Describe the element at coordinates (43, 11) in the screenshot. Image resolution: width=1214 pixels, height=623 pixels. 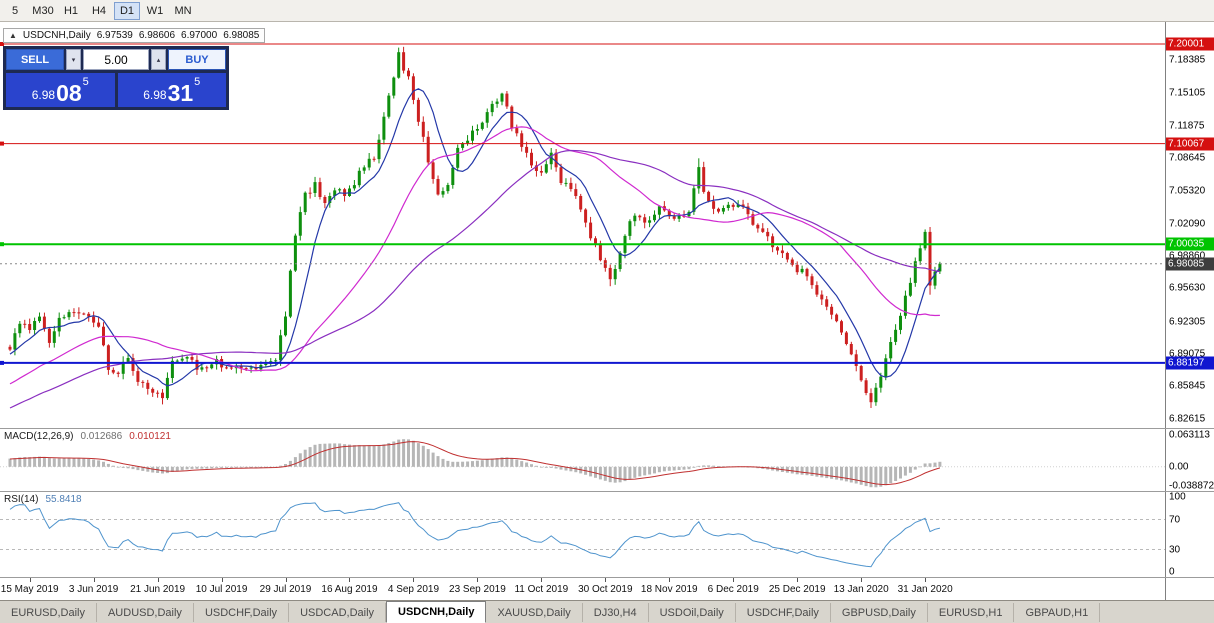
I see `timeframe-button-m30: M30` at that location.